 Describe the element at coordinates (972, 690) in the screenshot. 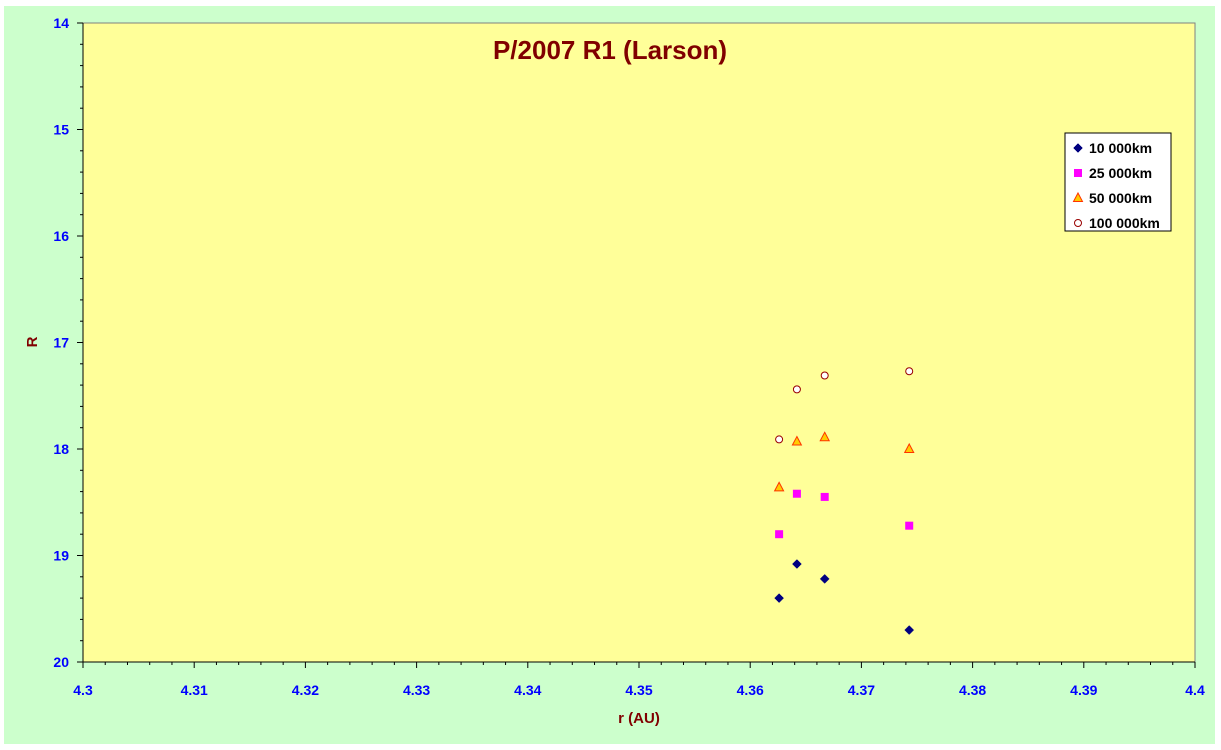

I see `x-tick-label: 4.38` at that location.